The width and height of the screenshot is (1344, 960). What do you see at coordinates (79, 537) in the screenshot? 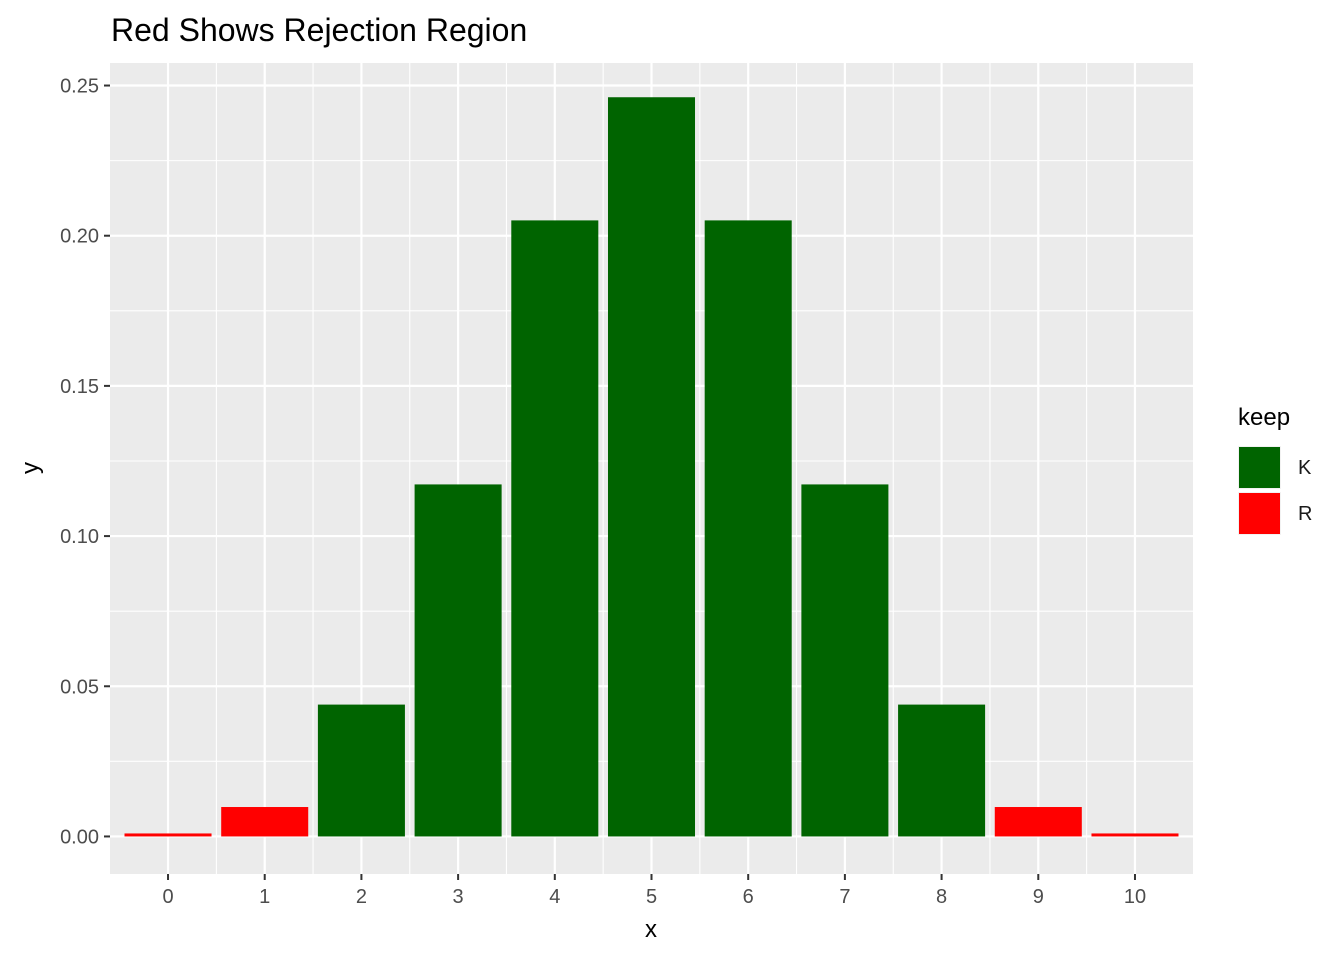
I see `y-tick-label: 0.10` at bounding box center [79, 537].